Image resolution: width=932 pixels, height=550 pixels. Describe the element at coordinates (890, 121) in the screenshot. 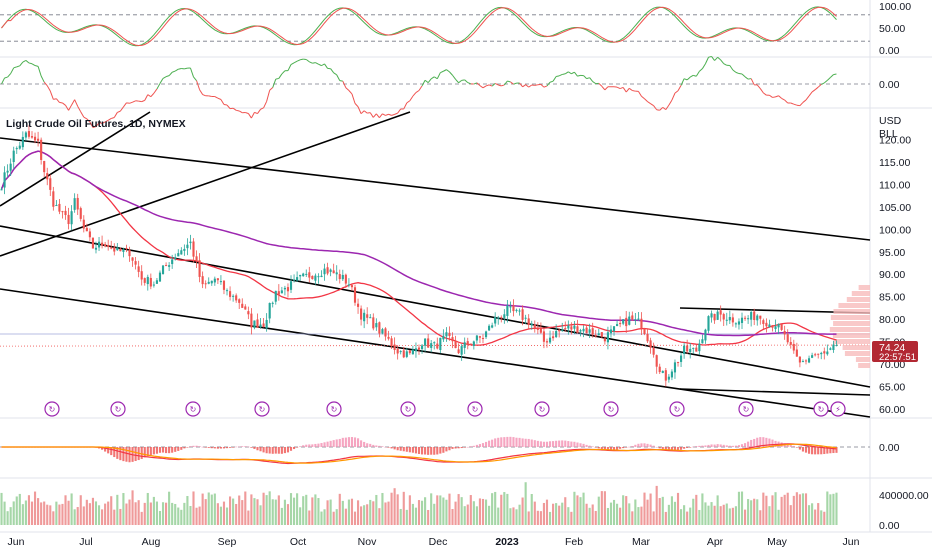

I see `currency-label: USD` at that location.